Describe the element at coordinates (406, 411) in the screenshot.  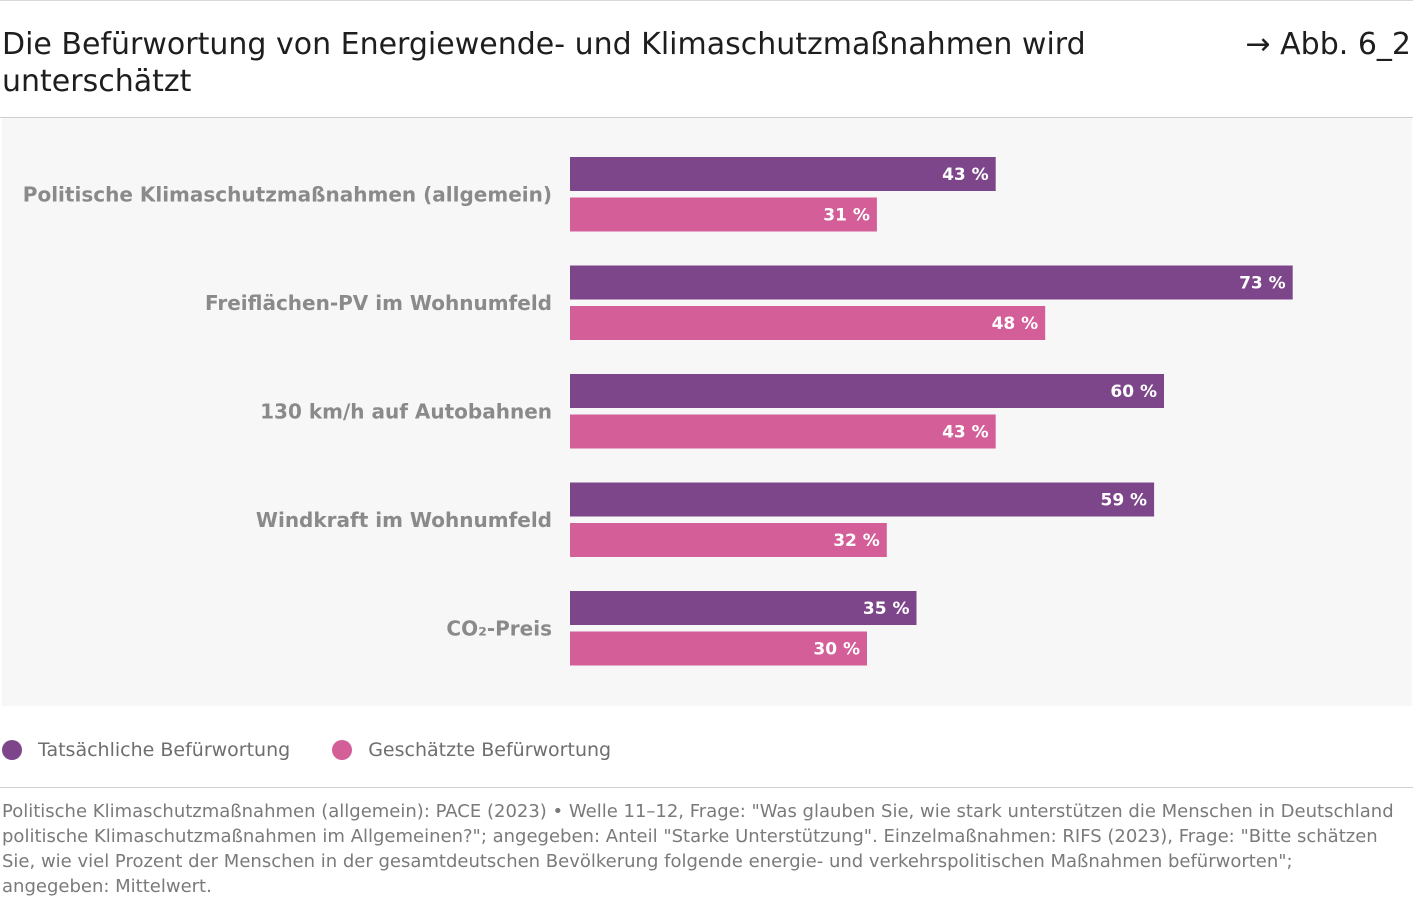
I see `category-label-130-km-h-auf-autobahnen: 130 km/h auf Autobahnen` at that location.